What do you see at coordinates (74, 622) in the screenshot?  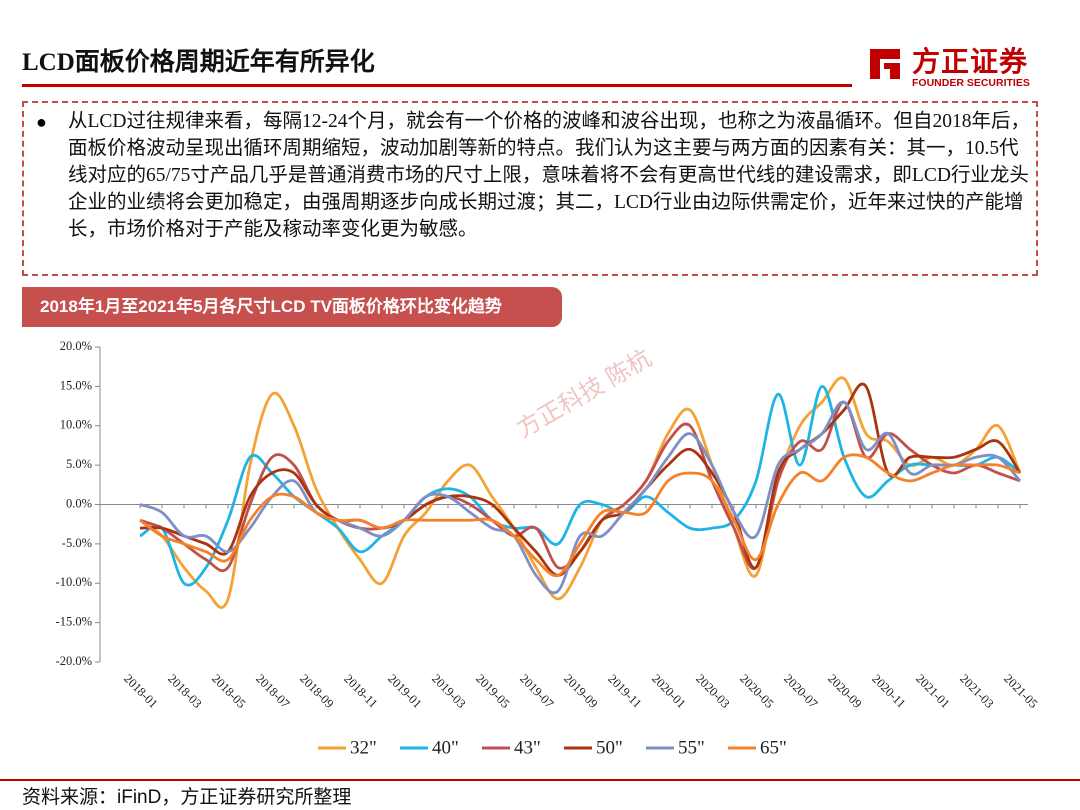 I see `y-tick-label: -15.0%` at bounding box center [74, 622].